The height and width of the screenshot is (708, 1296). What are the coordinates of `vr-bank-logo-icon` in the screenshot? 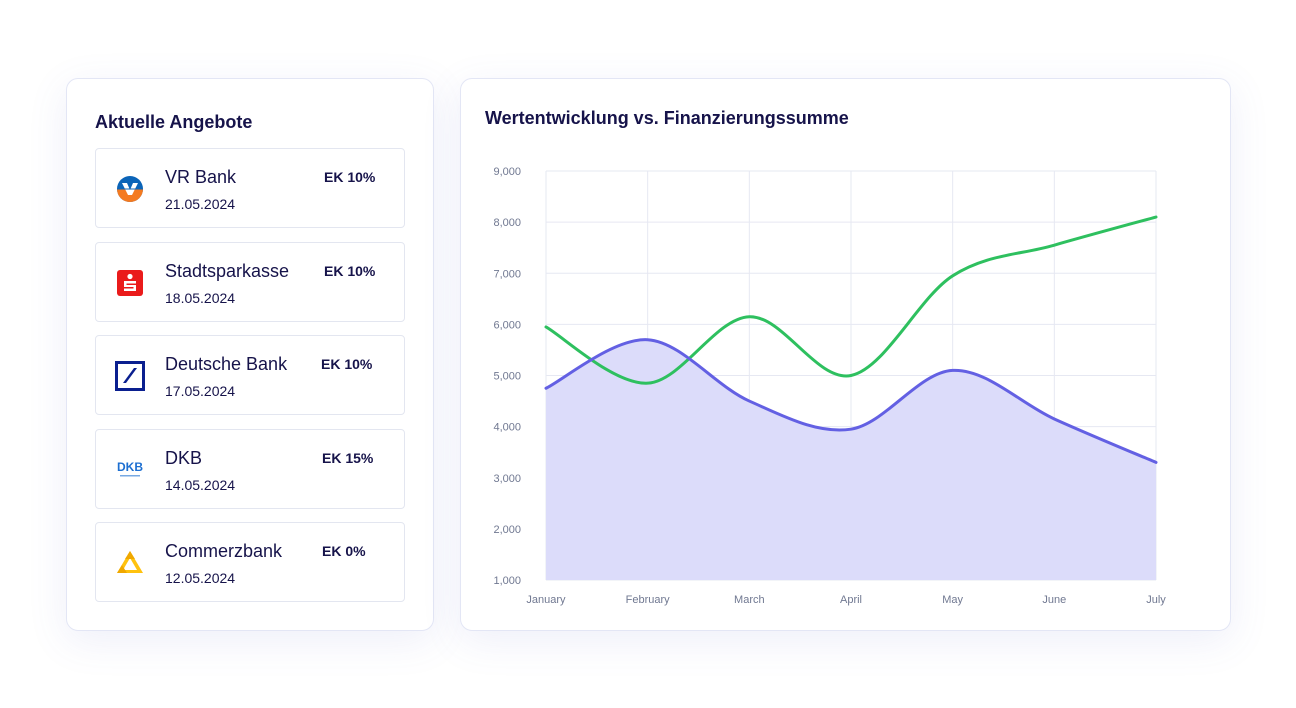 It's located at (130, 189).